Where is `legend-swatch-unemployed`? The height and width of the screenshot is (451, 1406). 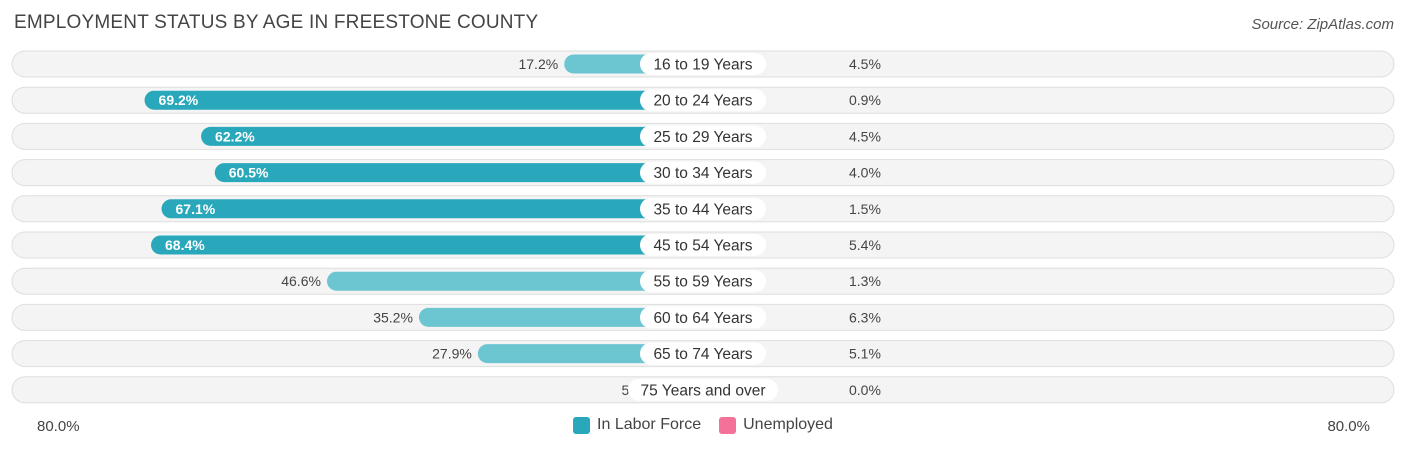 legend-swatch-unemployed is located at coordinates (728, 425).